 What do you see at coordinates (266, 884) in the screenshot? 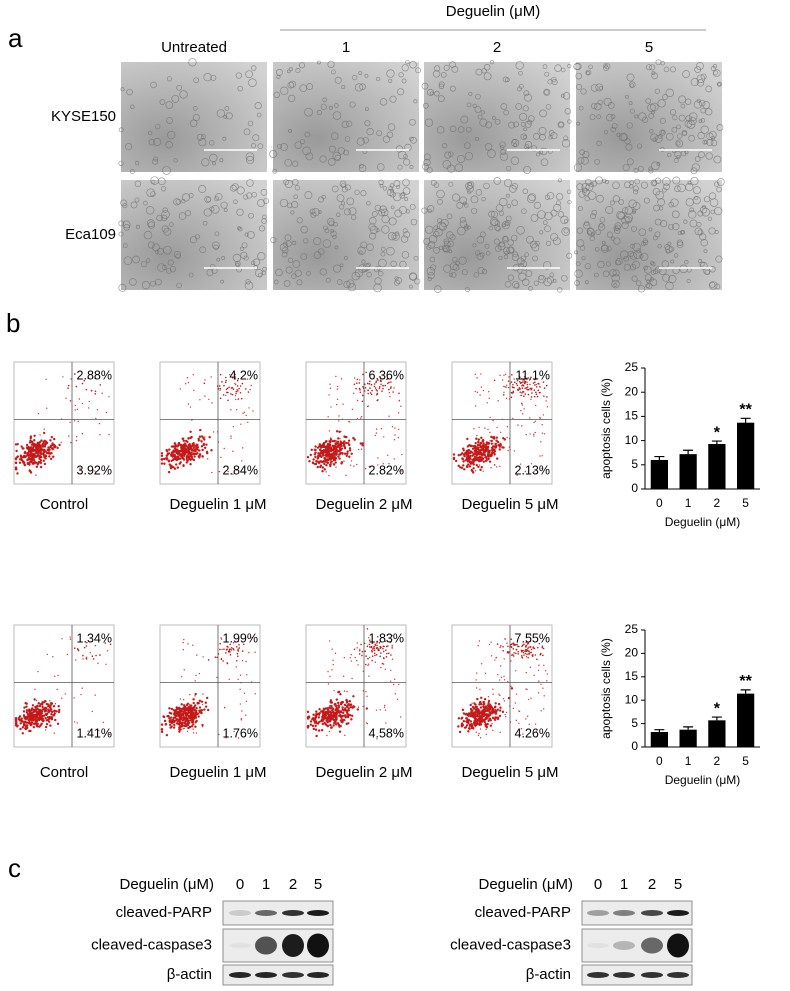
I see `lane-label: 1` at bounding box center [266, 884].